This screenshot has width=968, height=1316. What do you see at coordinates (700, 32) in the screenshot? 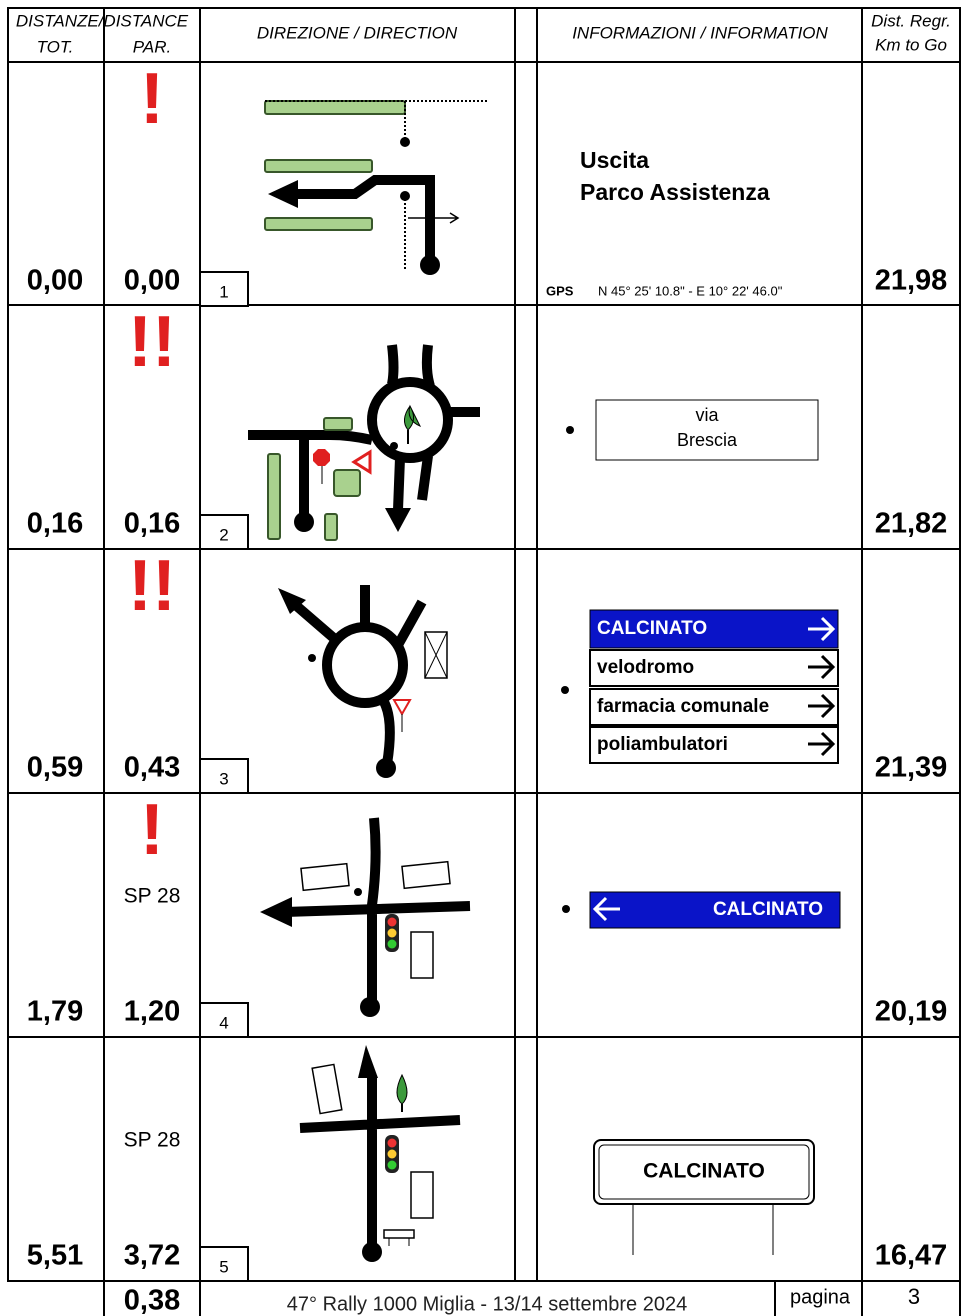
I see `header-information: INFORMAZIONI / INFORMATION` at bounding box center [700, 32].